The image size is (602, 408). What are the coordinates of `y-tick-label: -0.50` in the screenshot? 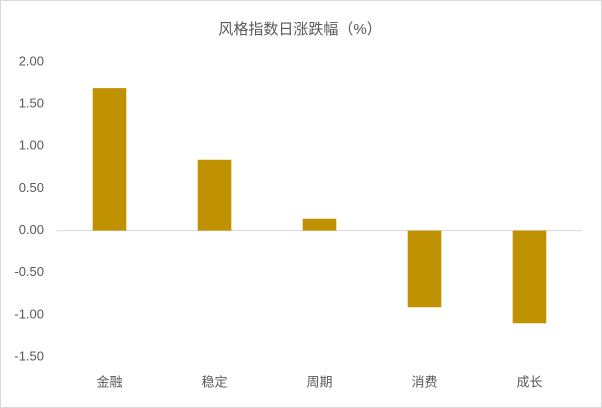 It's located at (29, 271).